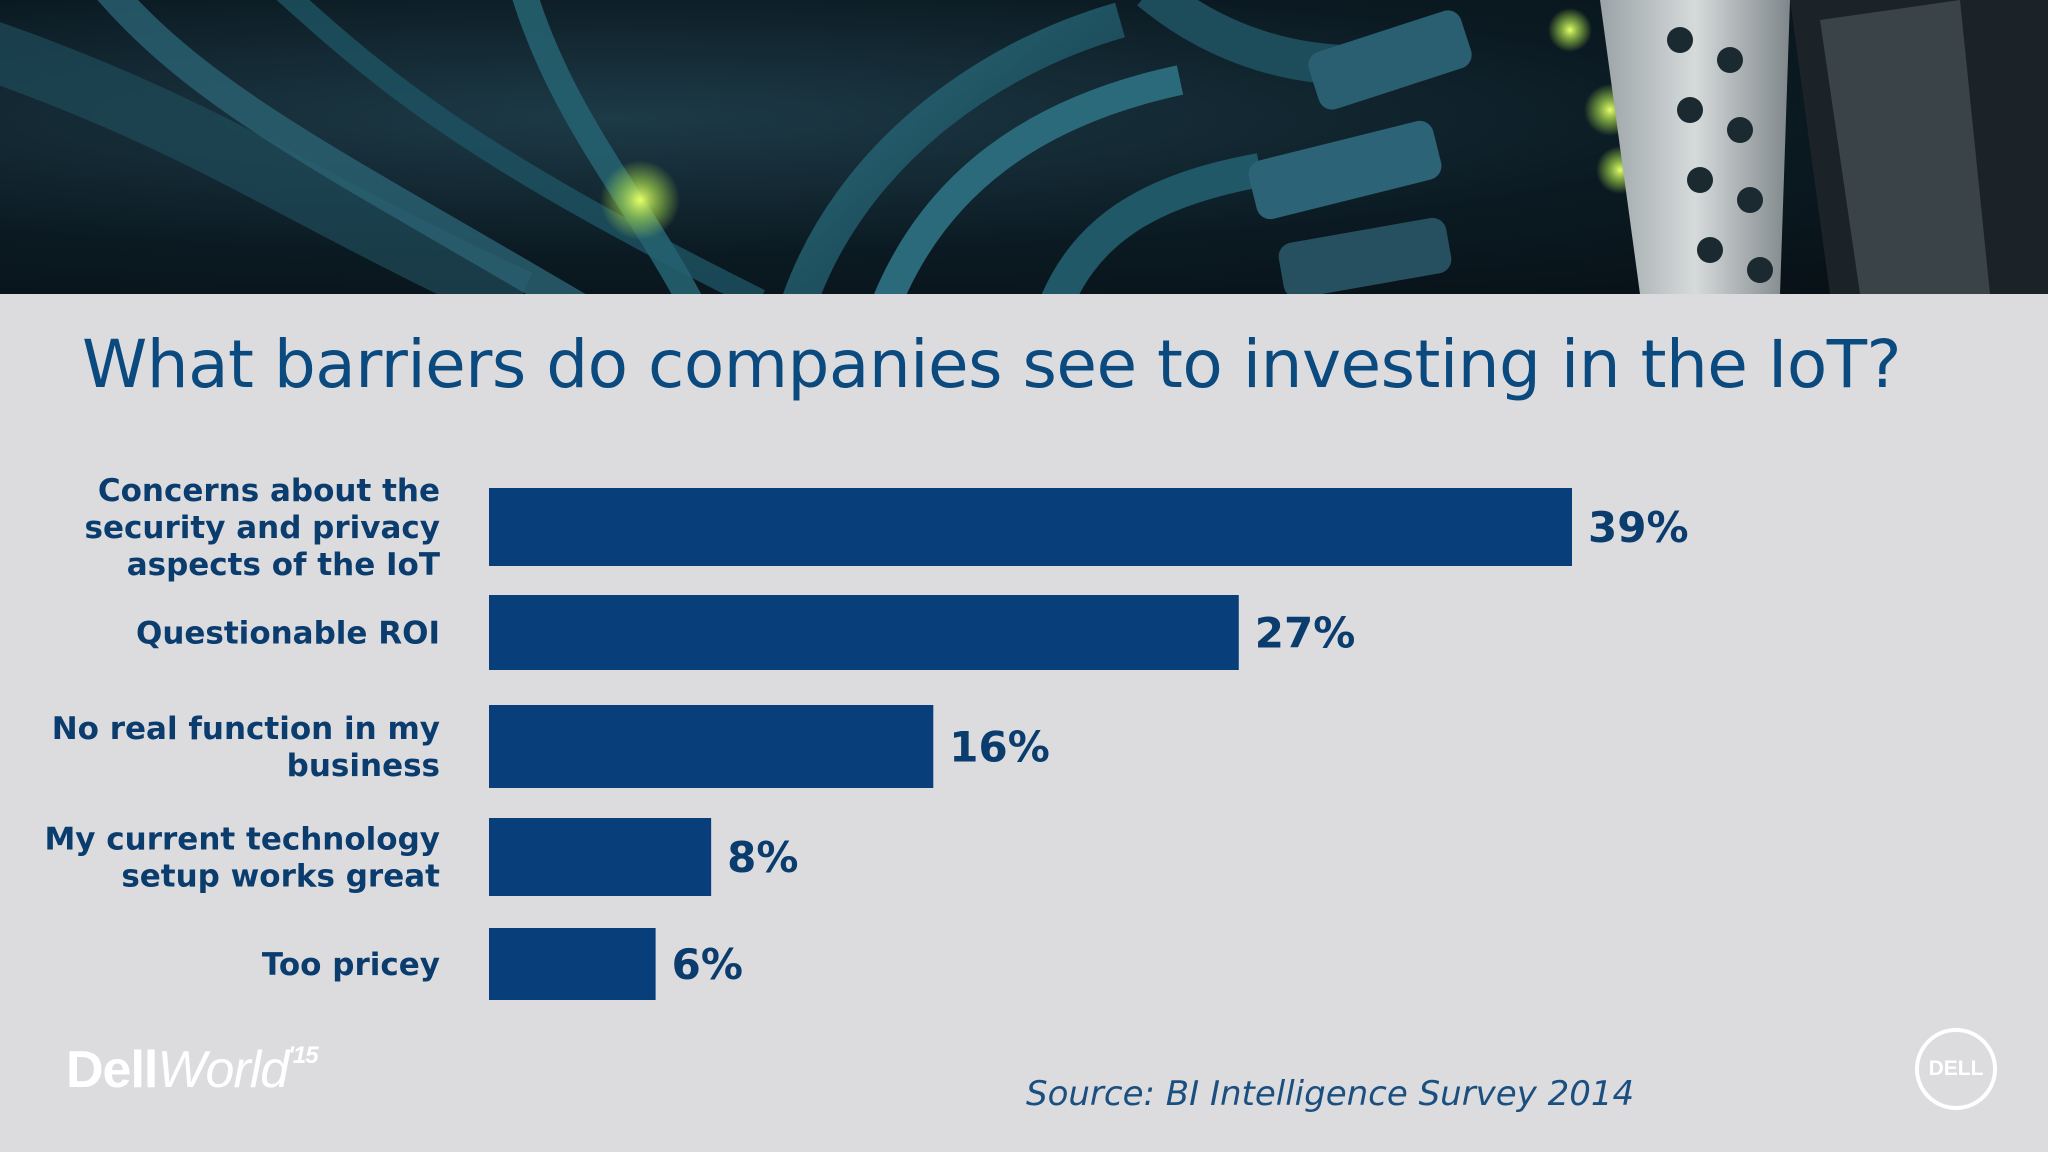  I want to click on value-label-3: 16%, so click(999, 747).